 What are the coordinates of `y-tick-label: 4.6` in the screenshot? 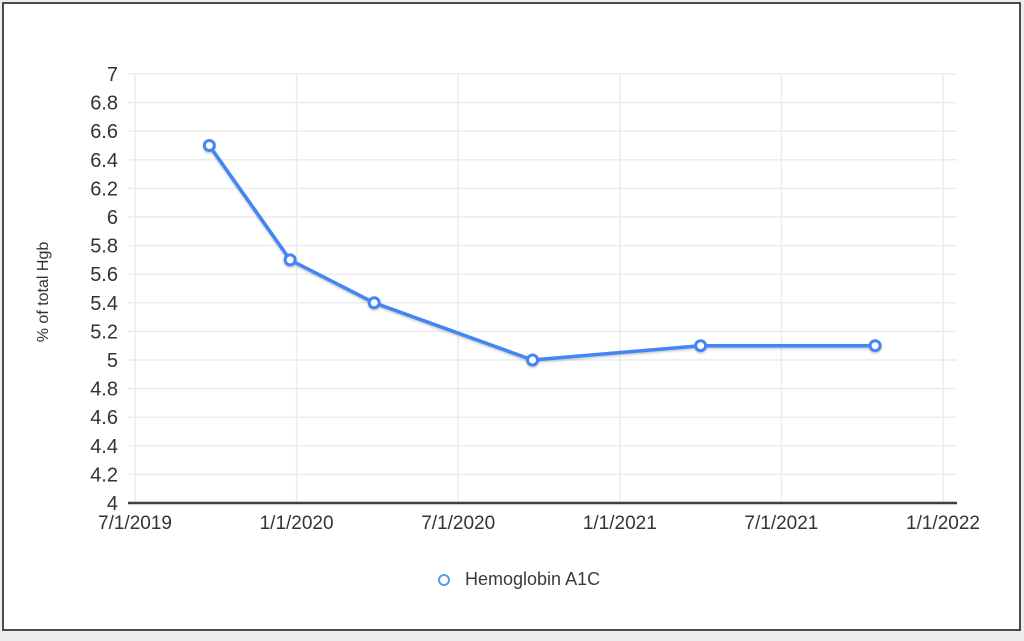 It's located at (104, 418).